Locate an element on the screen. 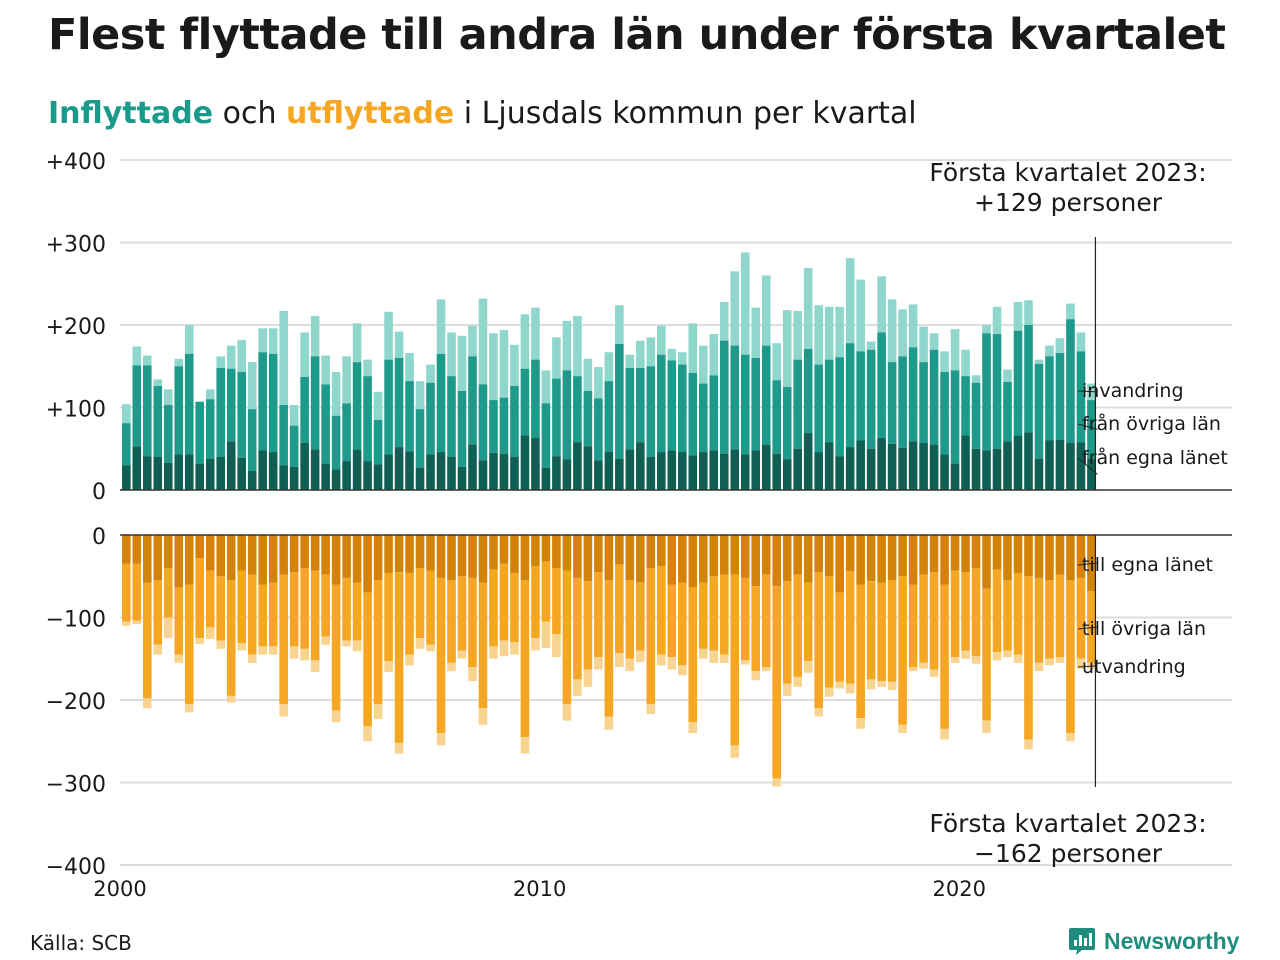 The image size is (1280, 960). top-series-leader is located at coordinates (1087, 426).